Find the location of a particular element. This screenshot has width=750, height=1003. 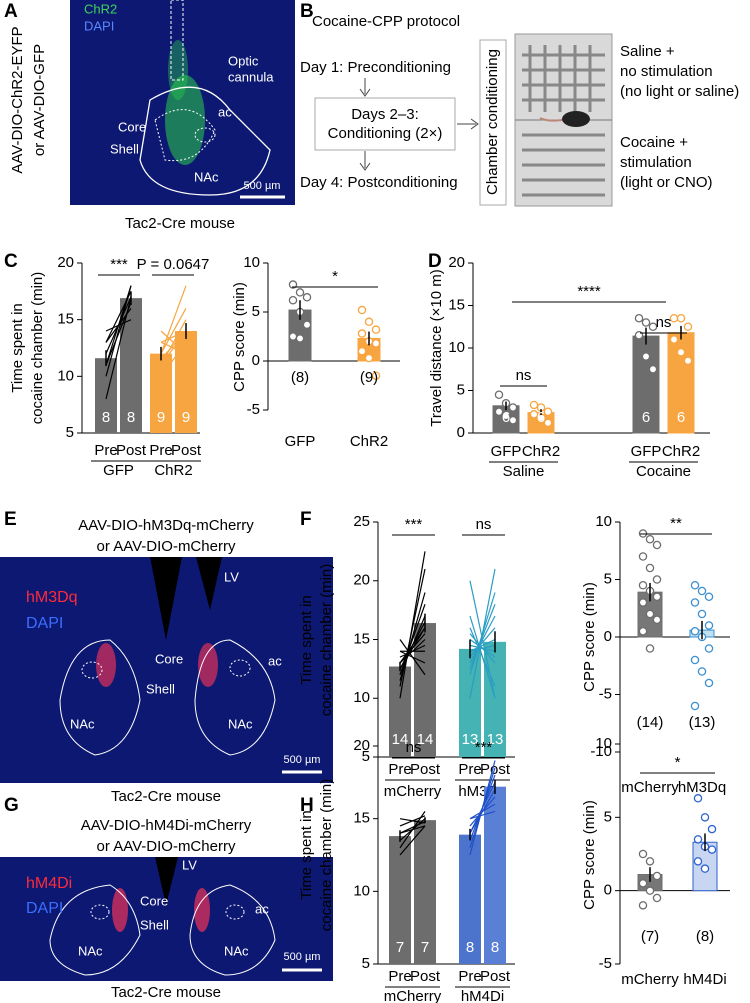

y-tick-label: -5 is located at coordinates (605, 963).